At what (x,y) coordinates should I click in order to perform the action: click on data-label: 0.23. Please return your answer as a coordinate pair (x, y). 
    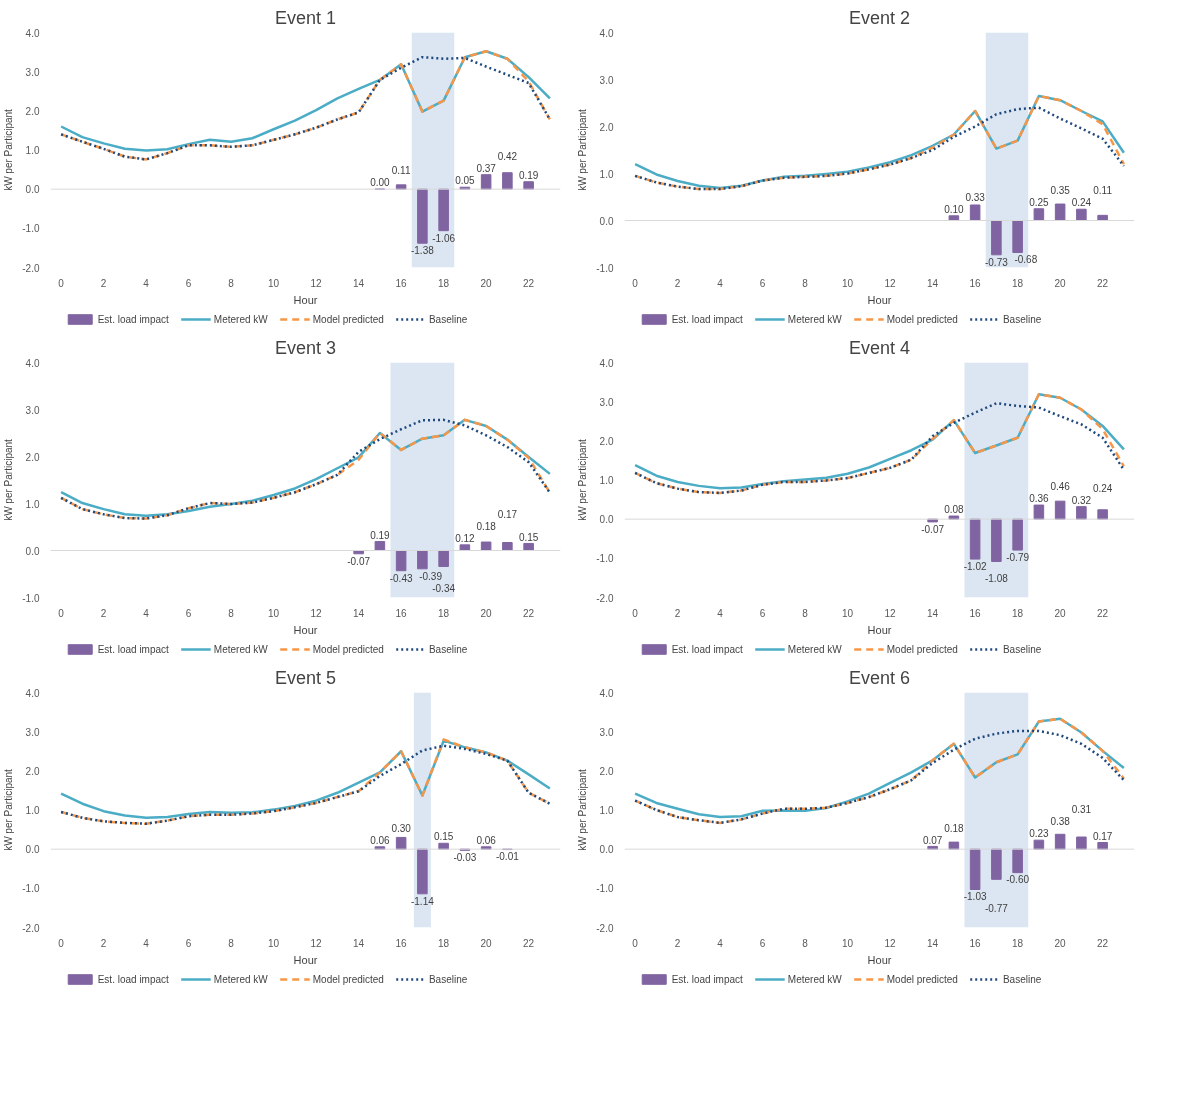
    Looking at the image, I should click on (1039, 834).